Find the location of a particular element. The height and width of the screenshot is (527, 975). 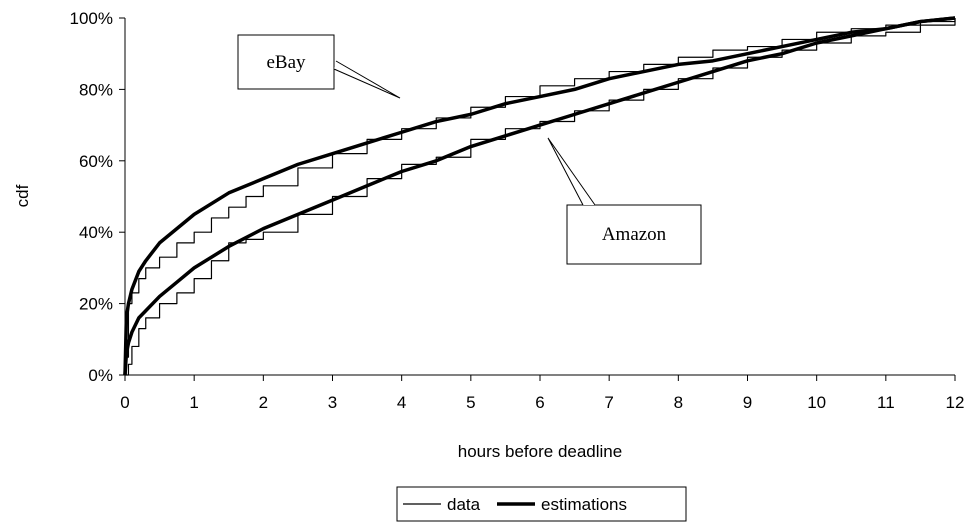

x-tick-label: 4 is located at coordinates (401, 402).